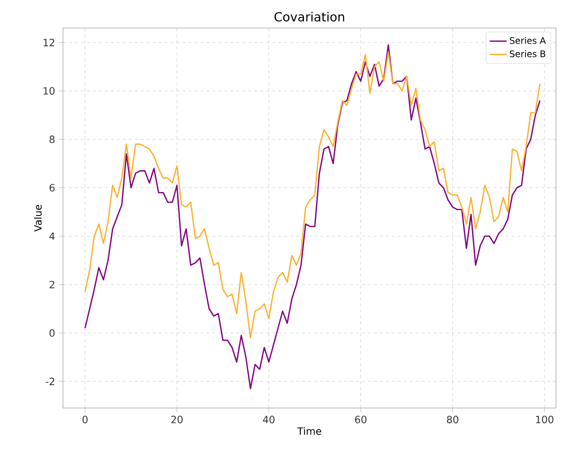 The width and height of the screenshot is (569, 451). What do you see at coordinates (528, 40) in the screenshot?
I see `legend-label: Series A` at bounding box center [528, 40].